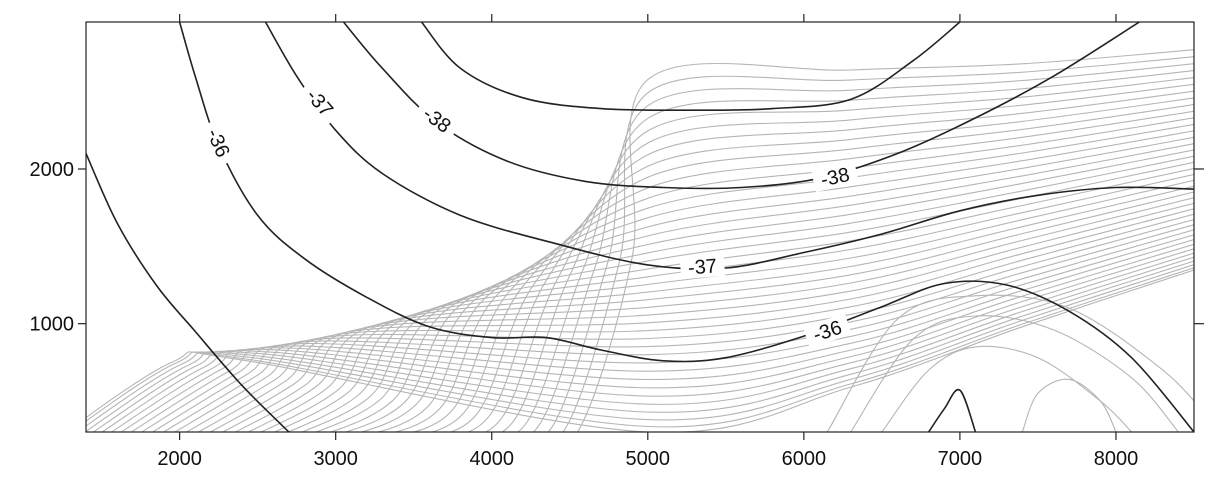 The width and height of the screenshot is (1212, 479). What do you see at coordinates (52, 325) in the screenshot?
I see `y-tick-label: 1000` at bounding box center [52, 325].